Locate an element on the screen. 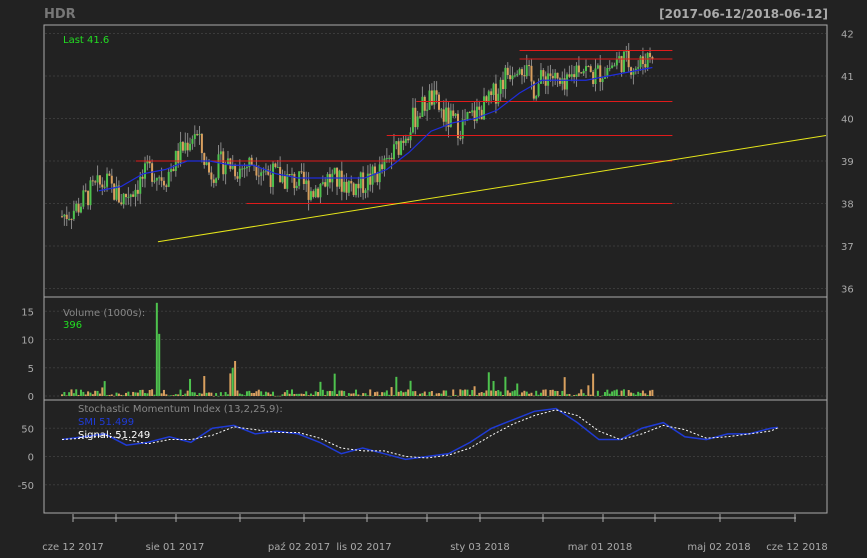  x-tick-label: cze 12 2018 is located at coordinates (796, 547).